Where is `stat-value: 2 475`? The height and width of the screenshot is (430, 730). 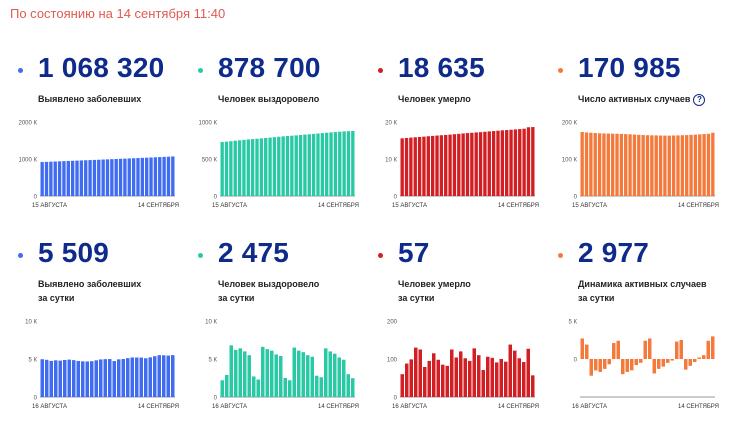 stat-value: 2 475 is located at coordinates (254, 252).